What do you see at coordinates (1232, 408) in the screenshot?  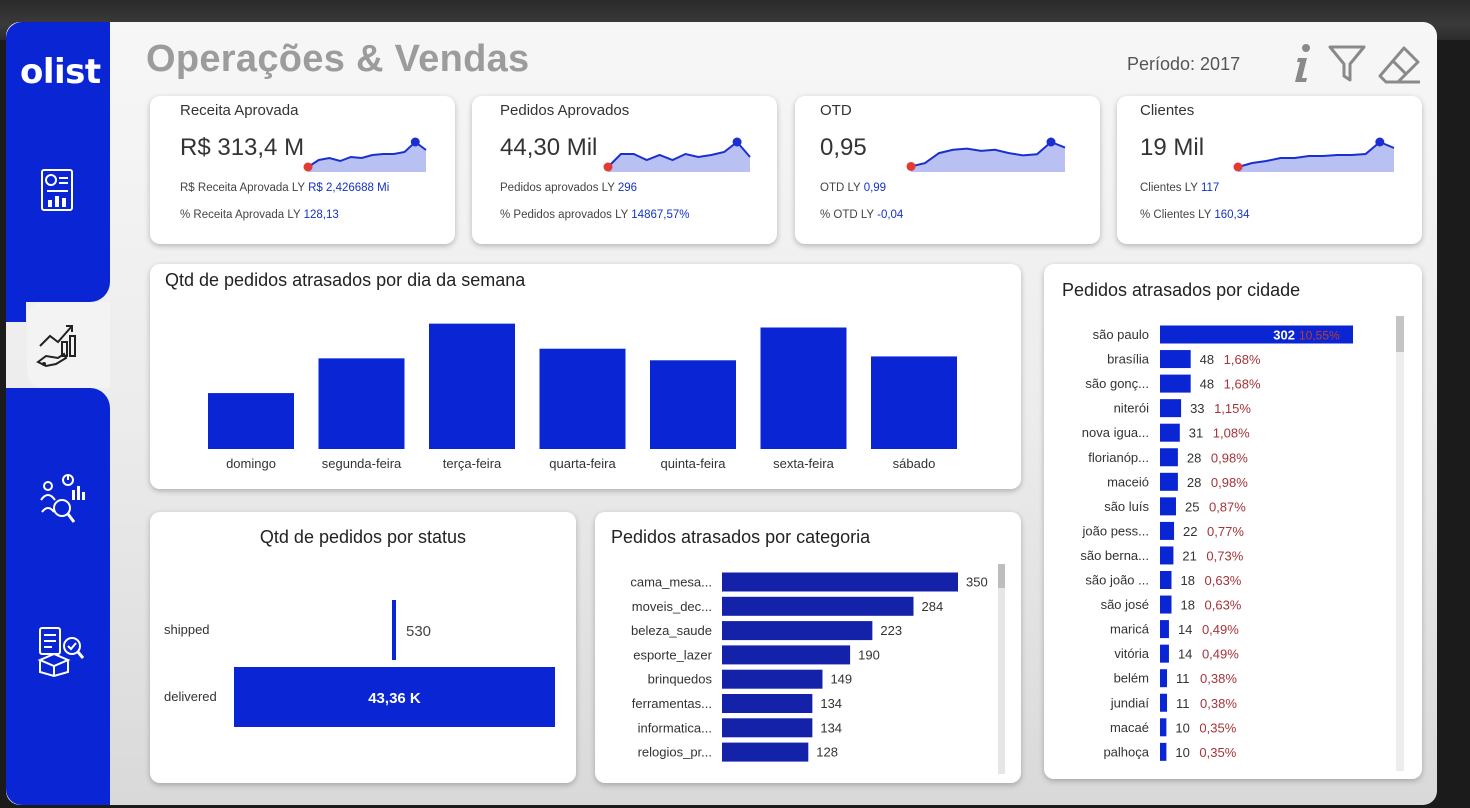 I see `city-percent-label: 1,15%` at bounding box center [1232, 408].